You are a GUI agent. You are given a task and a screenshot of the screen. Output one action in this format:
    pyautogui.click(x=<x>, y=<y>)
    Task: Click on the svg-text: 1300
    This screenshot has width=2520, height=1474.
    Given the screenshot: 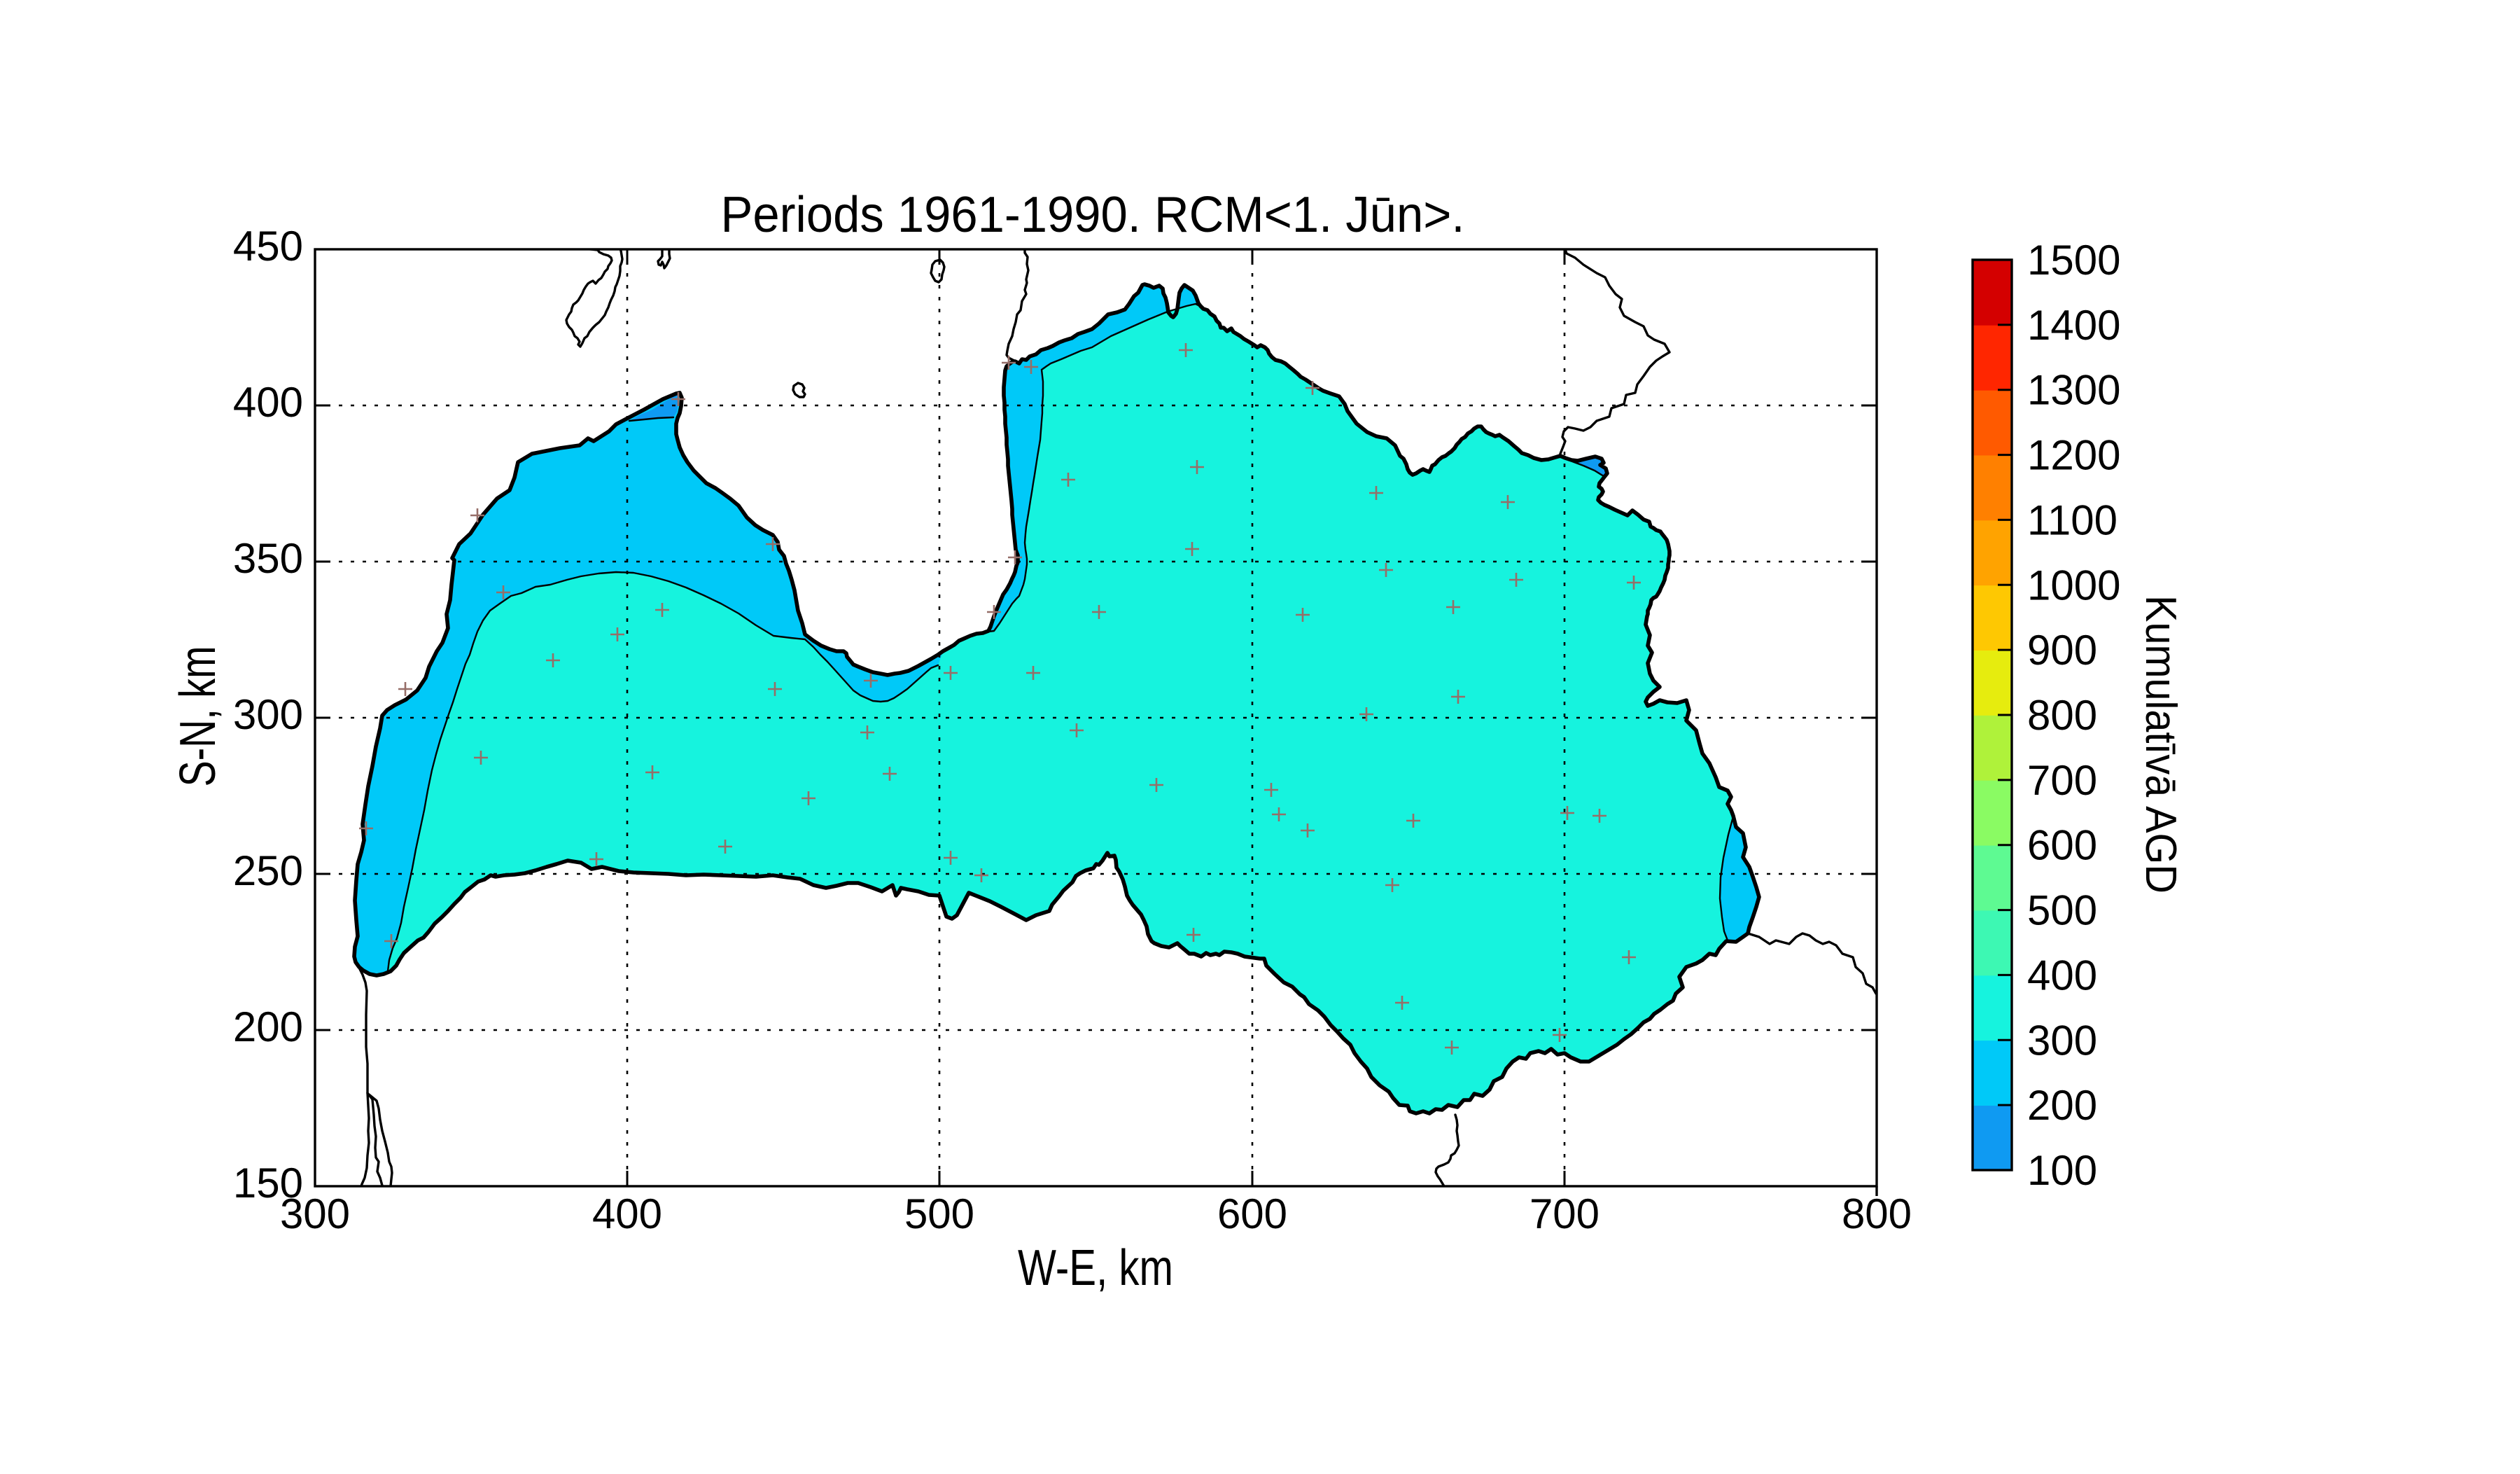 What is the action you would take?
    pyautogui.click(x=2073, y=390)
    